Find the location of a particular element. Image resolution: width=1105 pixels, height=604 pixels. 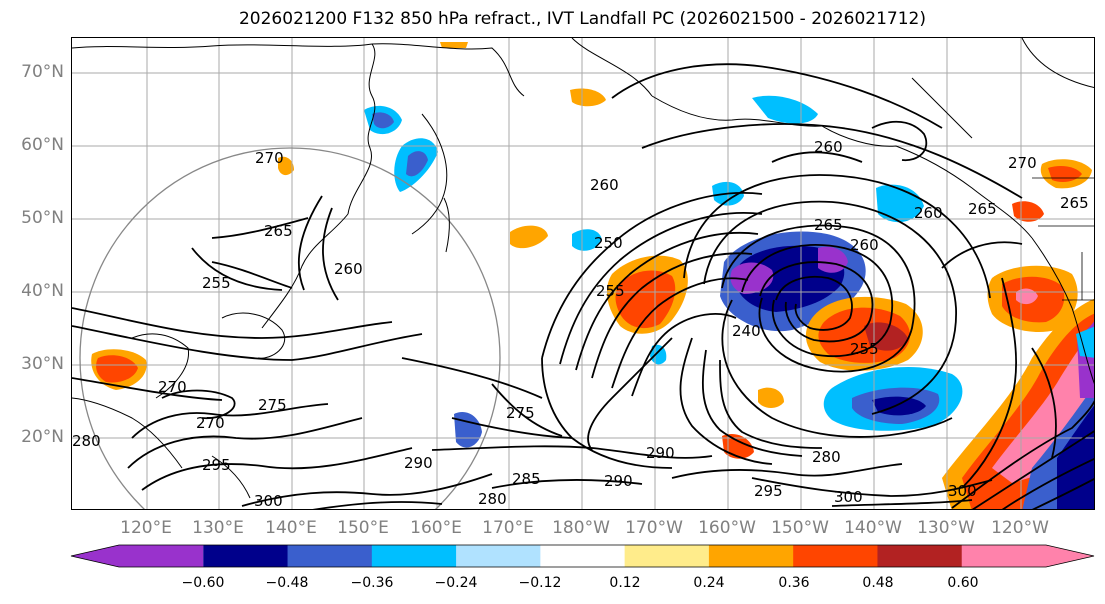

lon-label-160w: 160°W is located at coordinates (727, 528).